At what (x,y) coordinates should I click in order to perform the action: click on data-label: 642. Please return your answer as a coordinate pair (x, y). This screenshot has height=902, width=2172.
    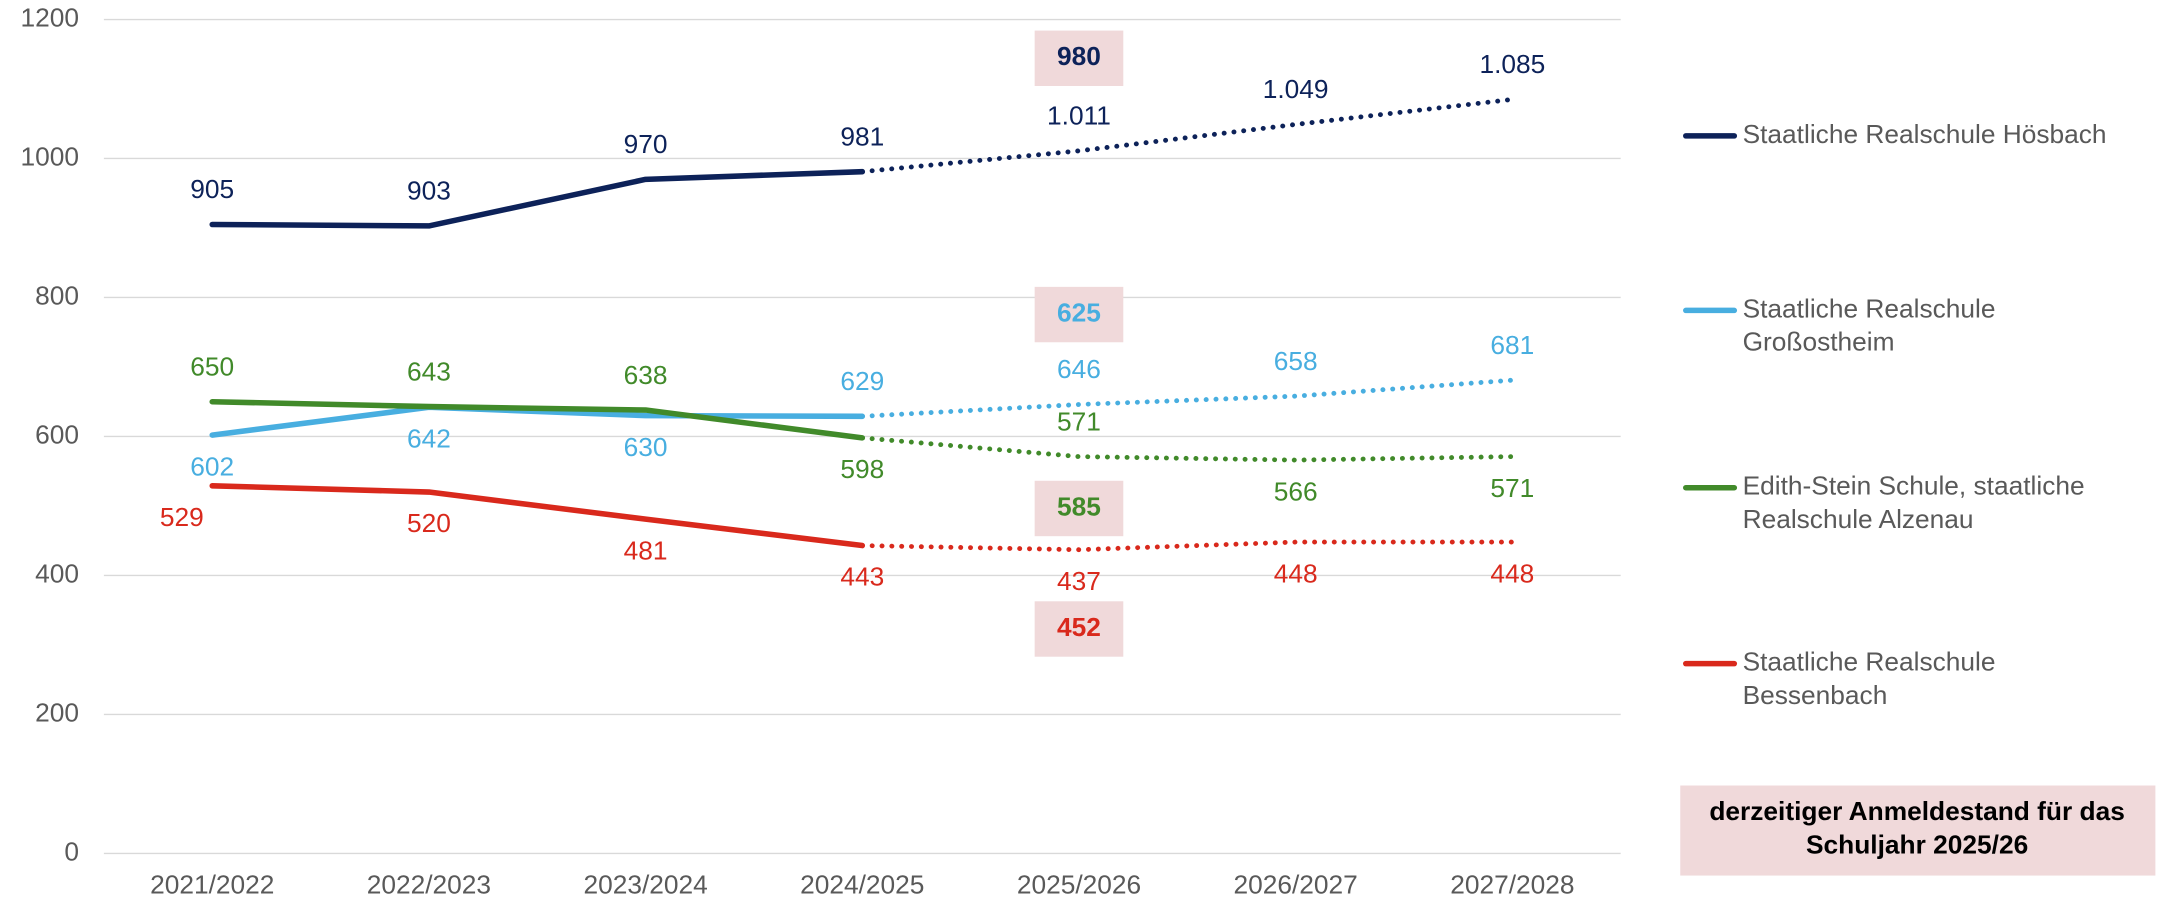
    Looking at the image, I should click on (429, 438).